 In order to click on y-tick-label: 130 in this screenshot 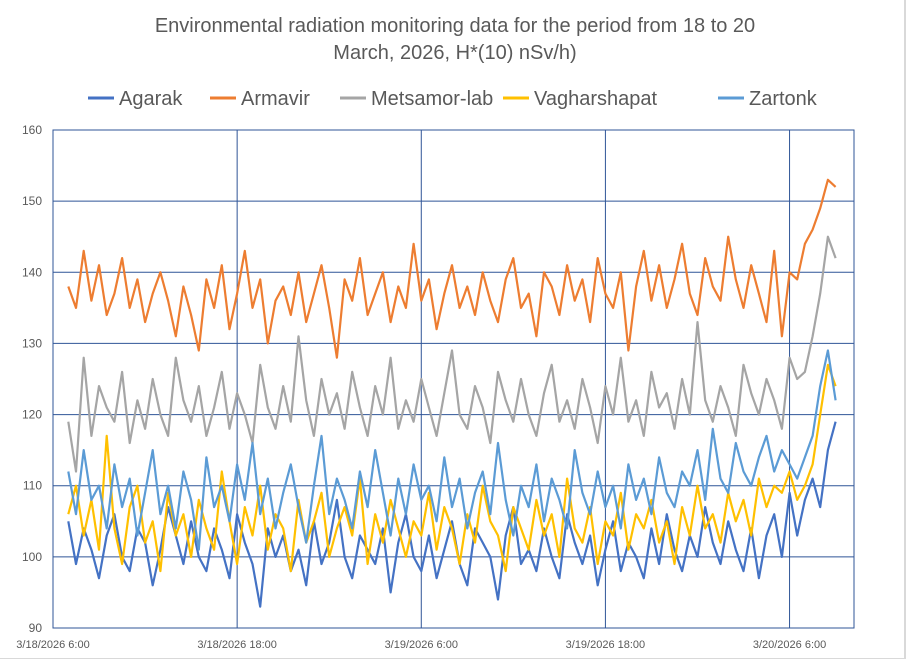, I will do `click(32, 343)`.